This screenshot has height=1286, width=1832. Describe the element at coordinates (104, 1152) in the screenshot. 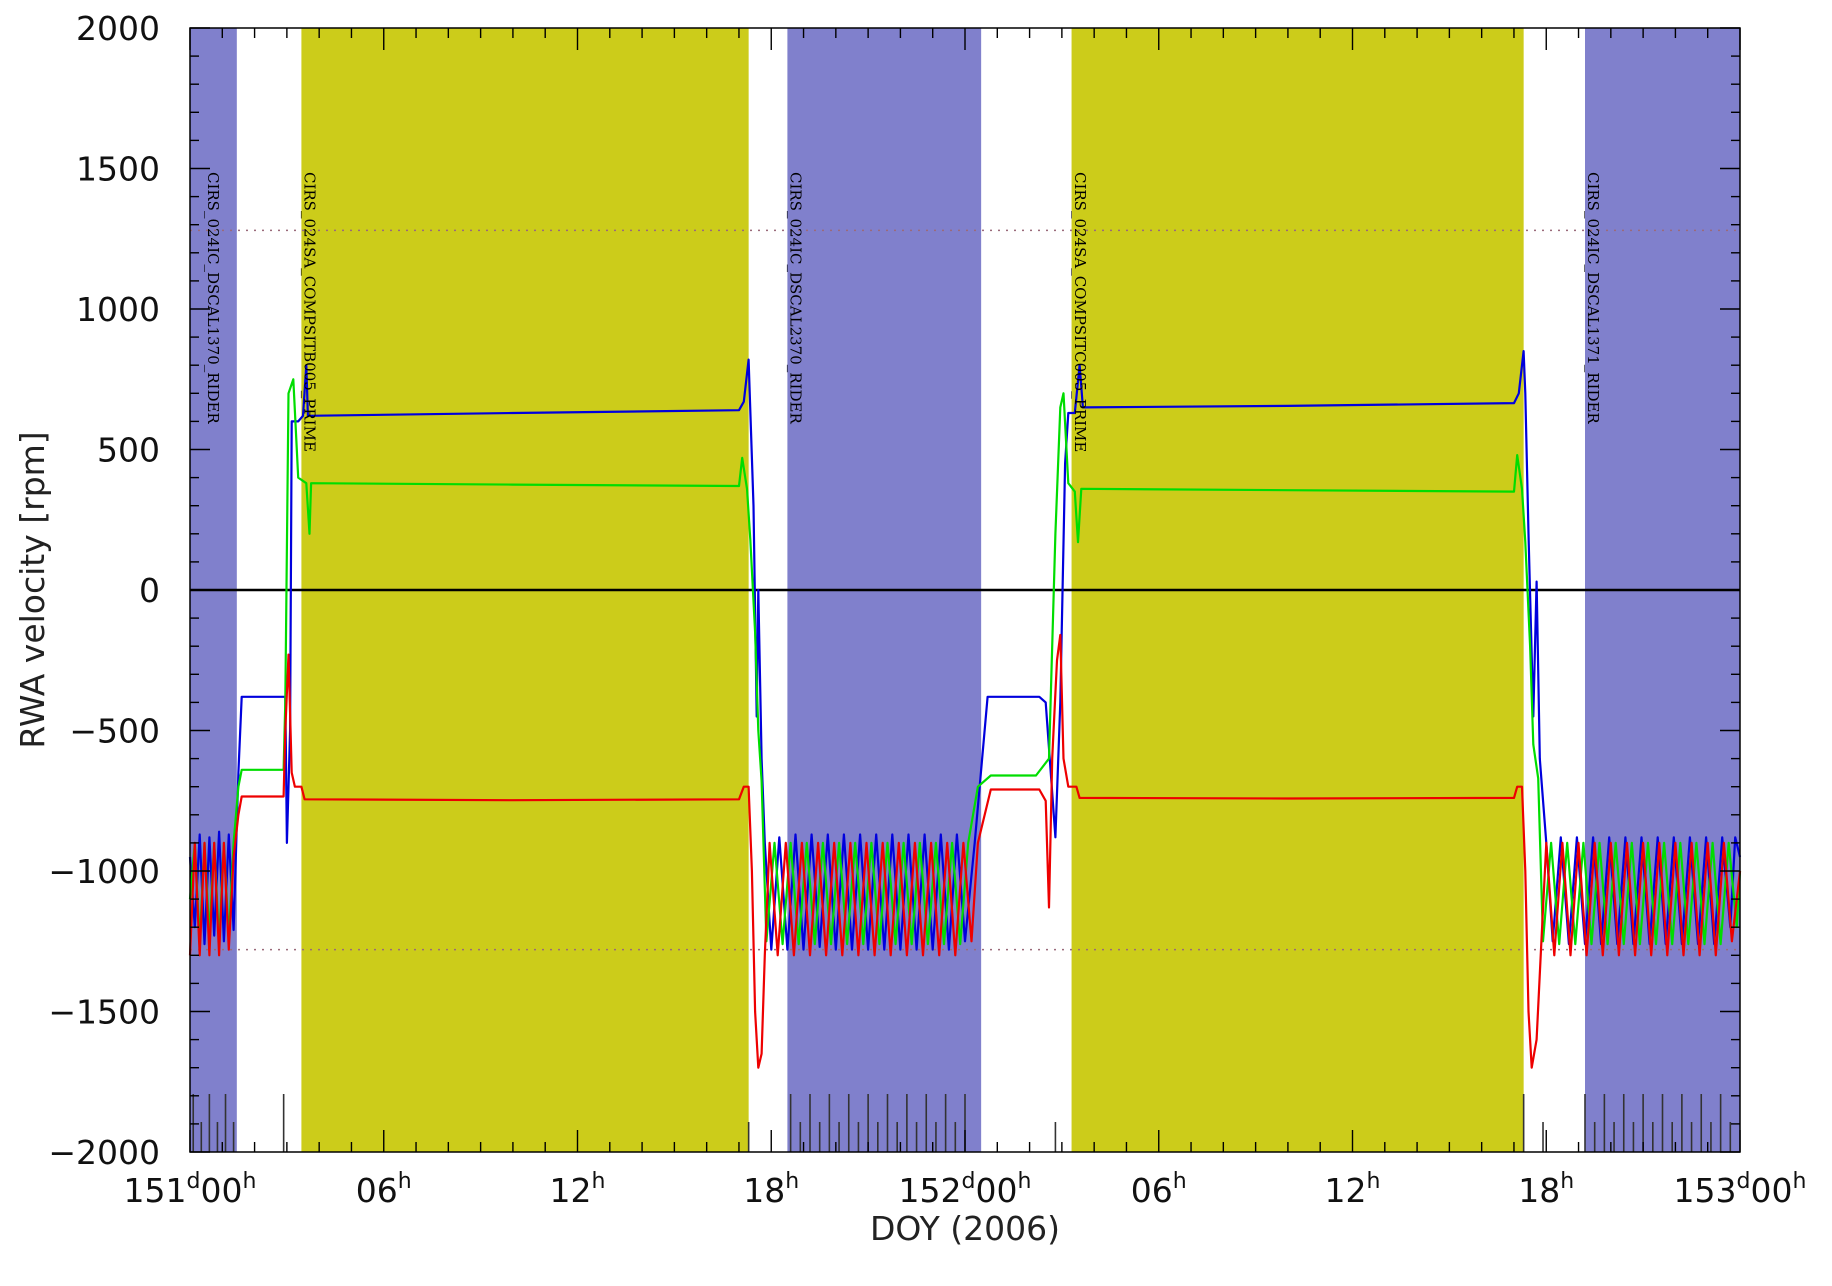

I see `y-tick-label: −2000` at that location.